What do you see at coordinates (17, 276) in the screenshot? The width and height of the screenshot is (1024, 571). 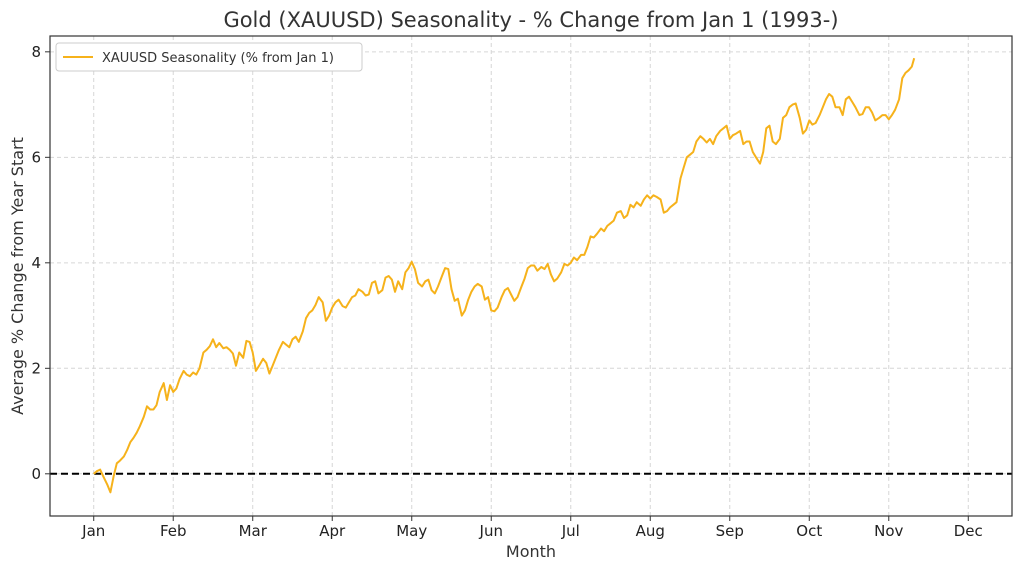 I see `y-axis-label: Average % Change from Year Start` at bounding box center [17, 276].